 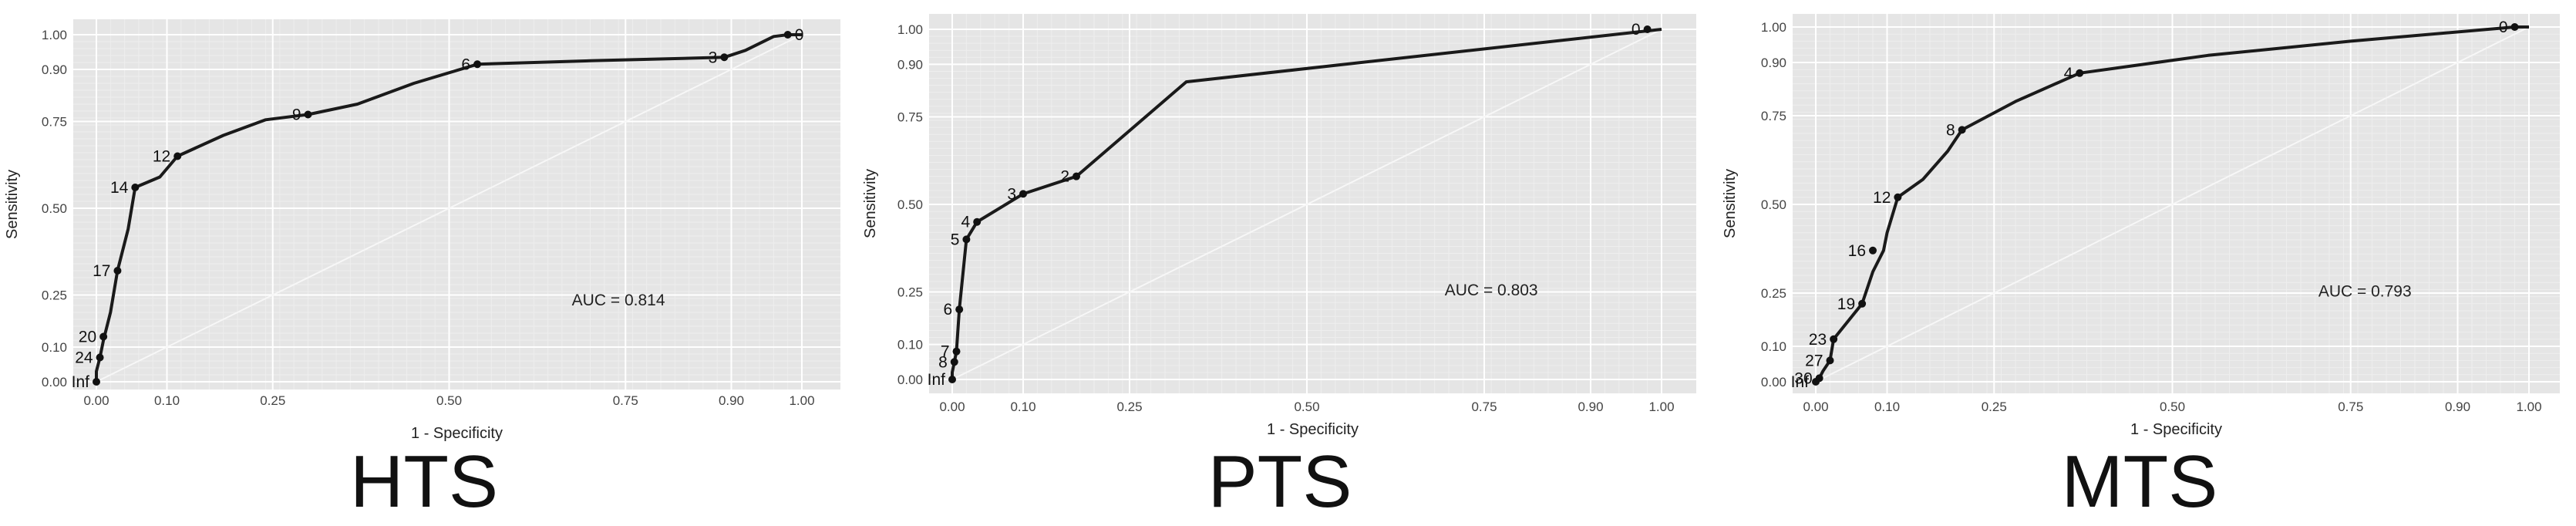 I want to click on threshold-label: 17, so click(x=101, y=271).